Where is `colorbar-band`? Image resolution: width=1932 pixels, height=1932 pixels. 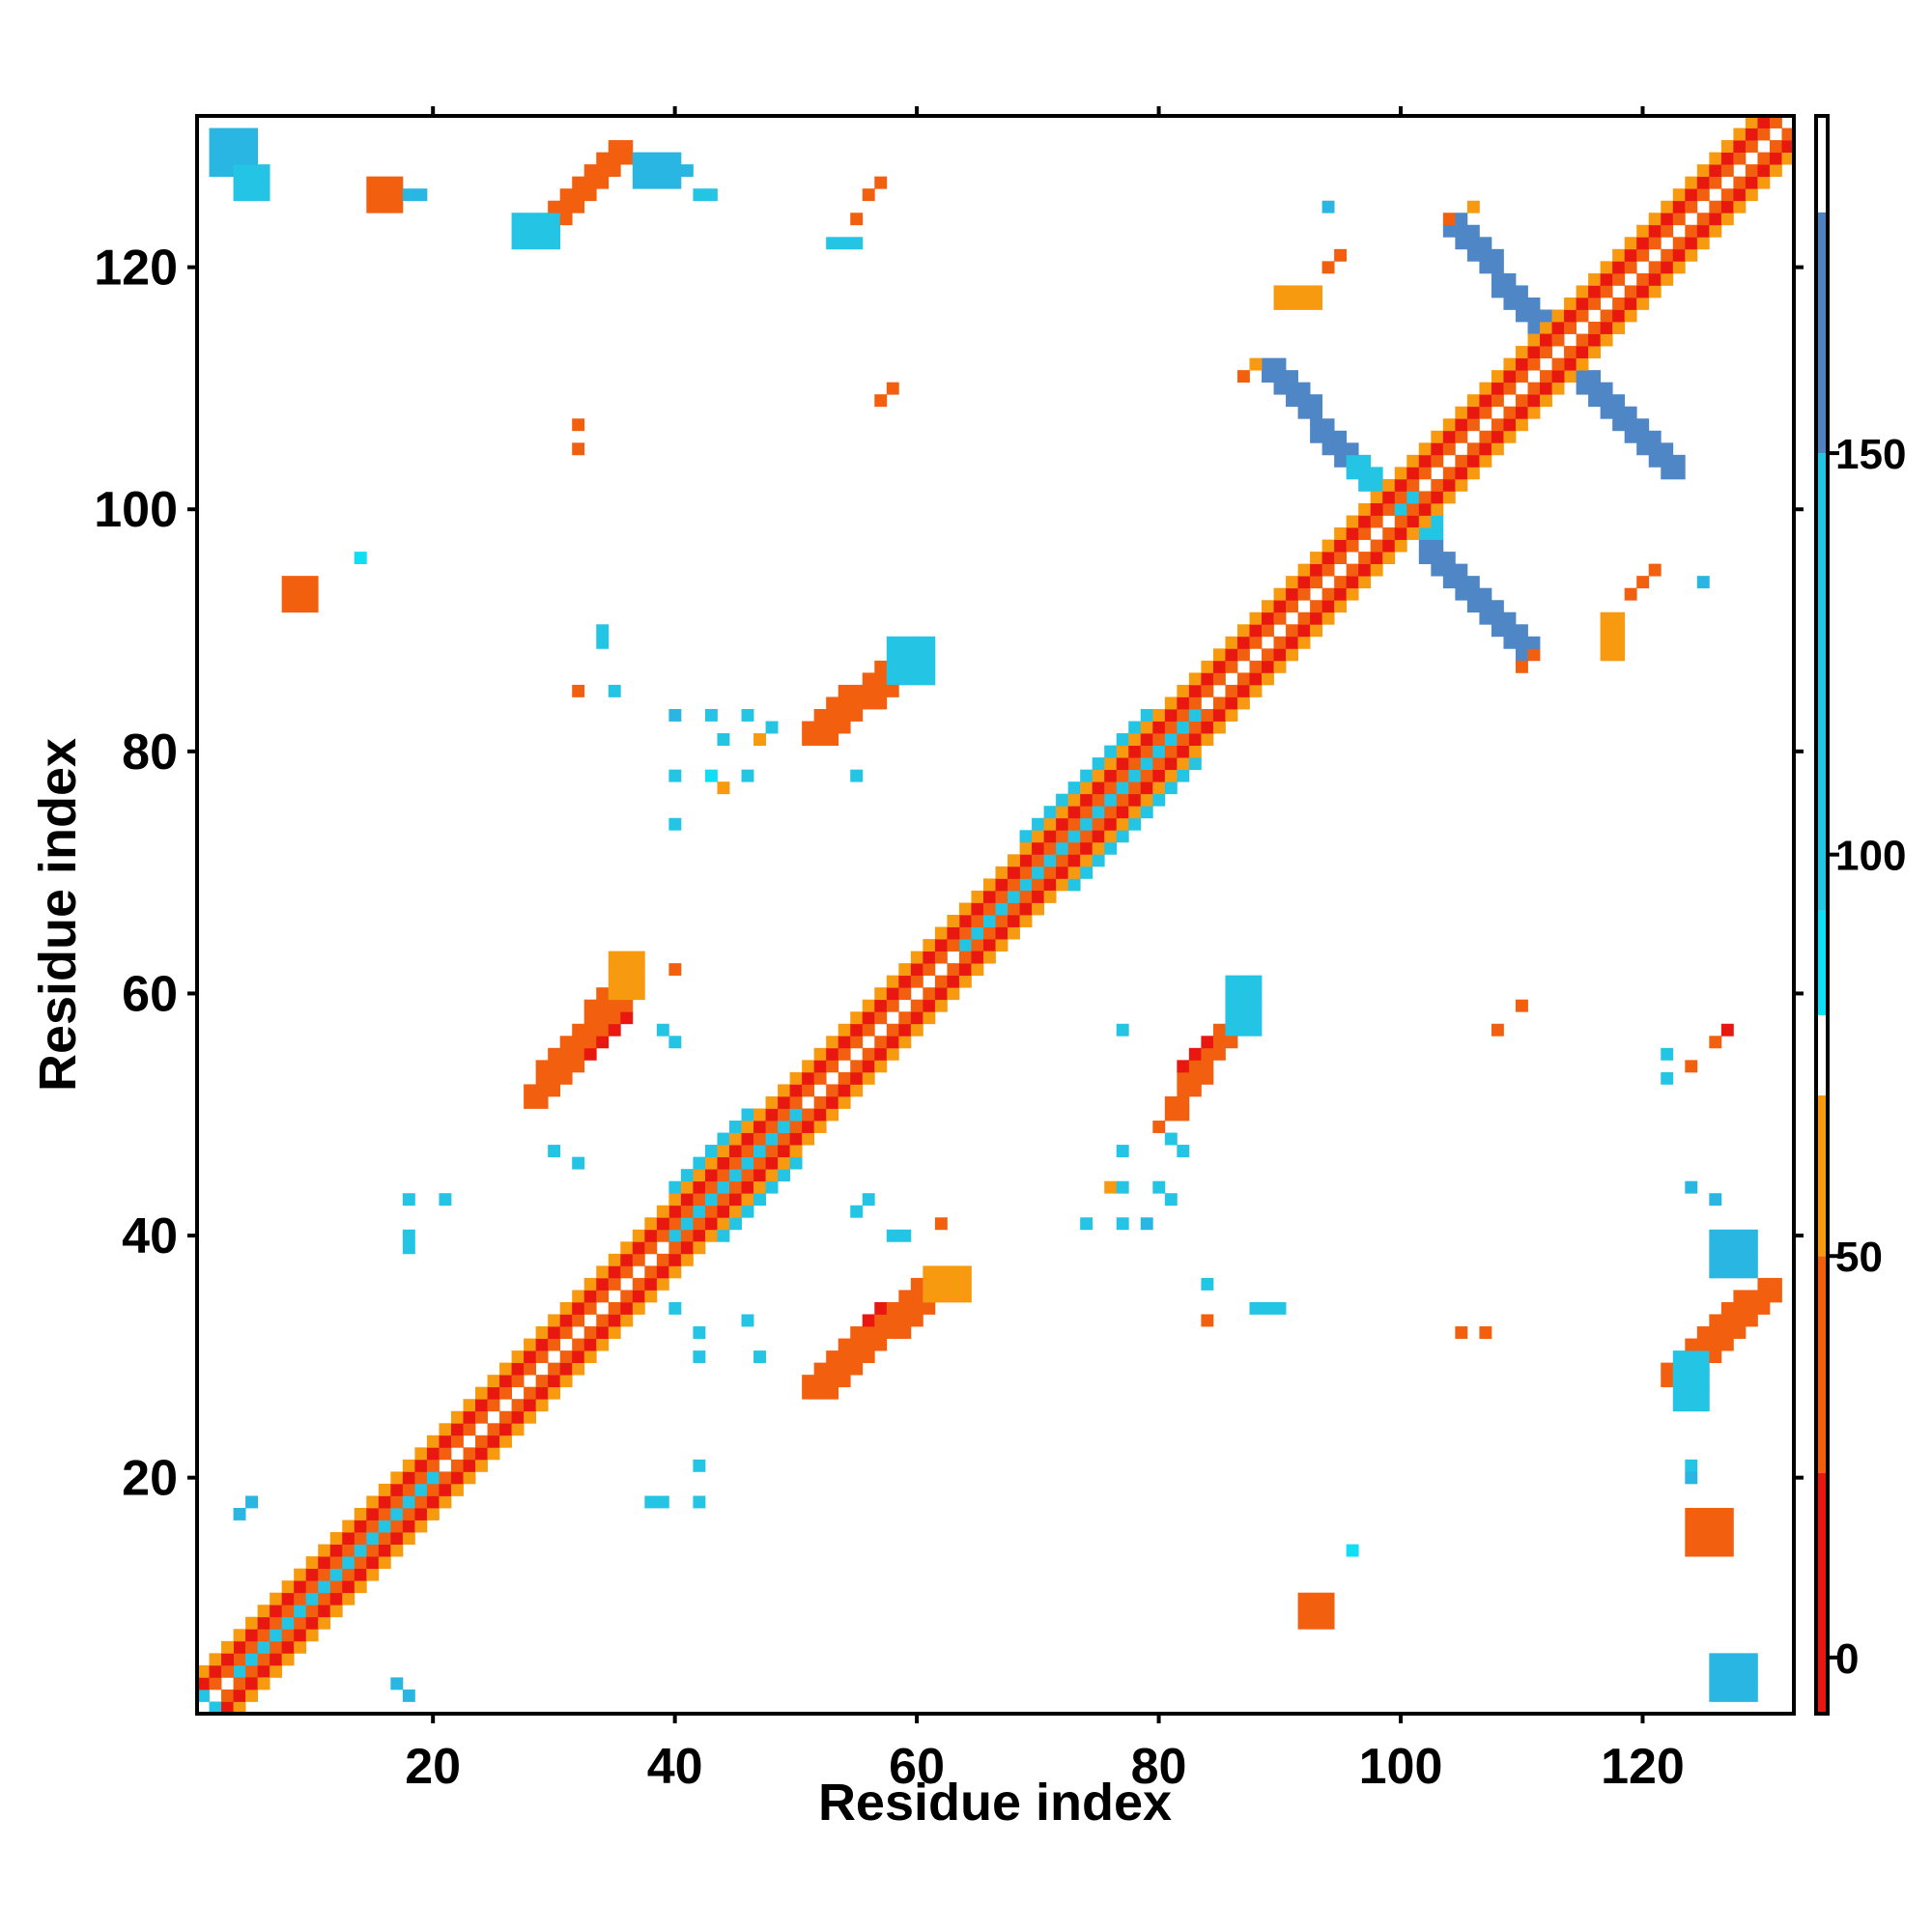 colorbar-band is located at coordinates (1822, 682).